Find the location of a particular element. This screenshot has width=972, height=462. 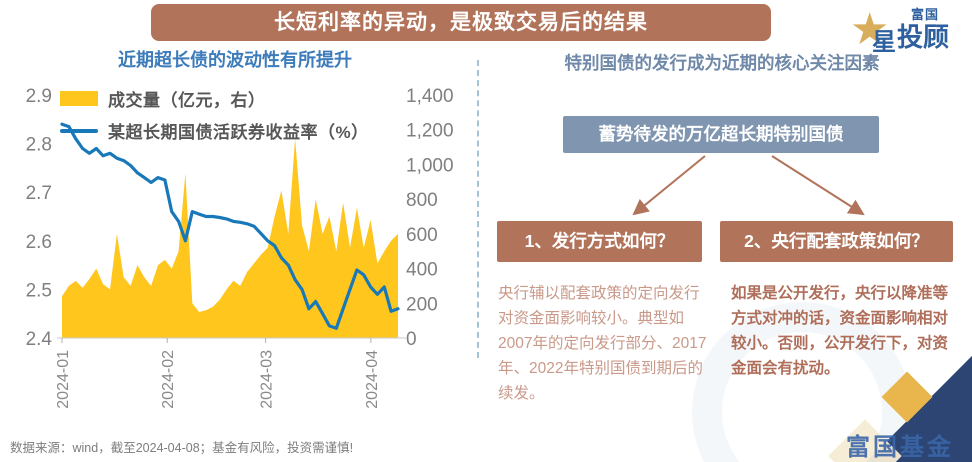

right-axis-label: 200 is located at coordinates (422, 304).